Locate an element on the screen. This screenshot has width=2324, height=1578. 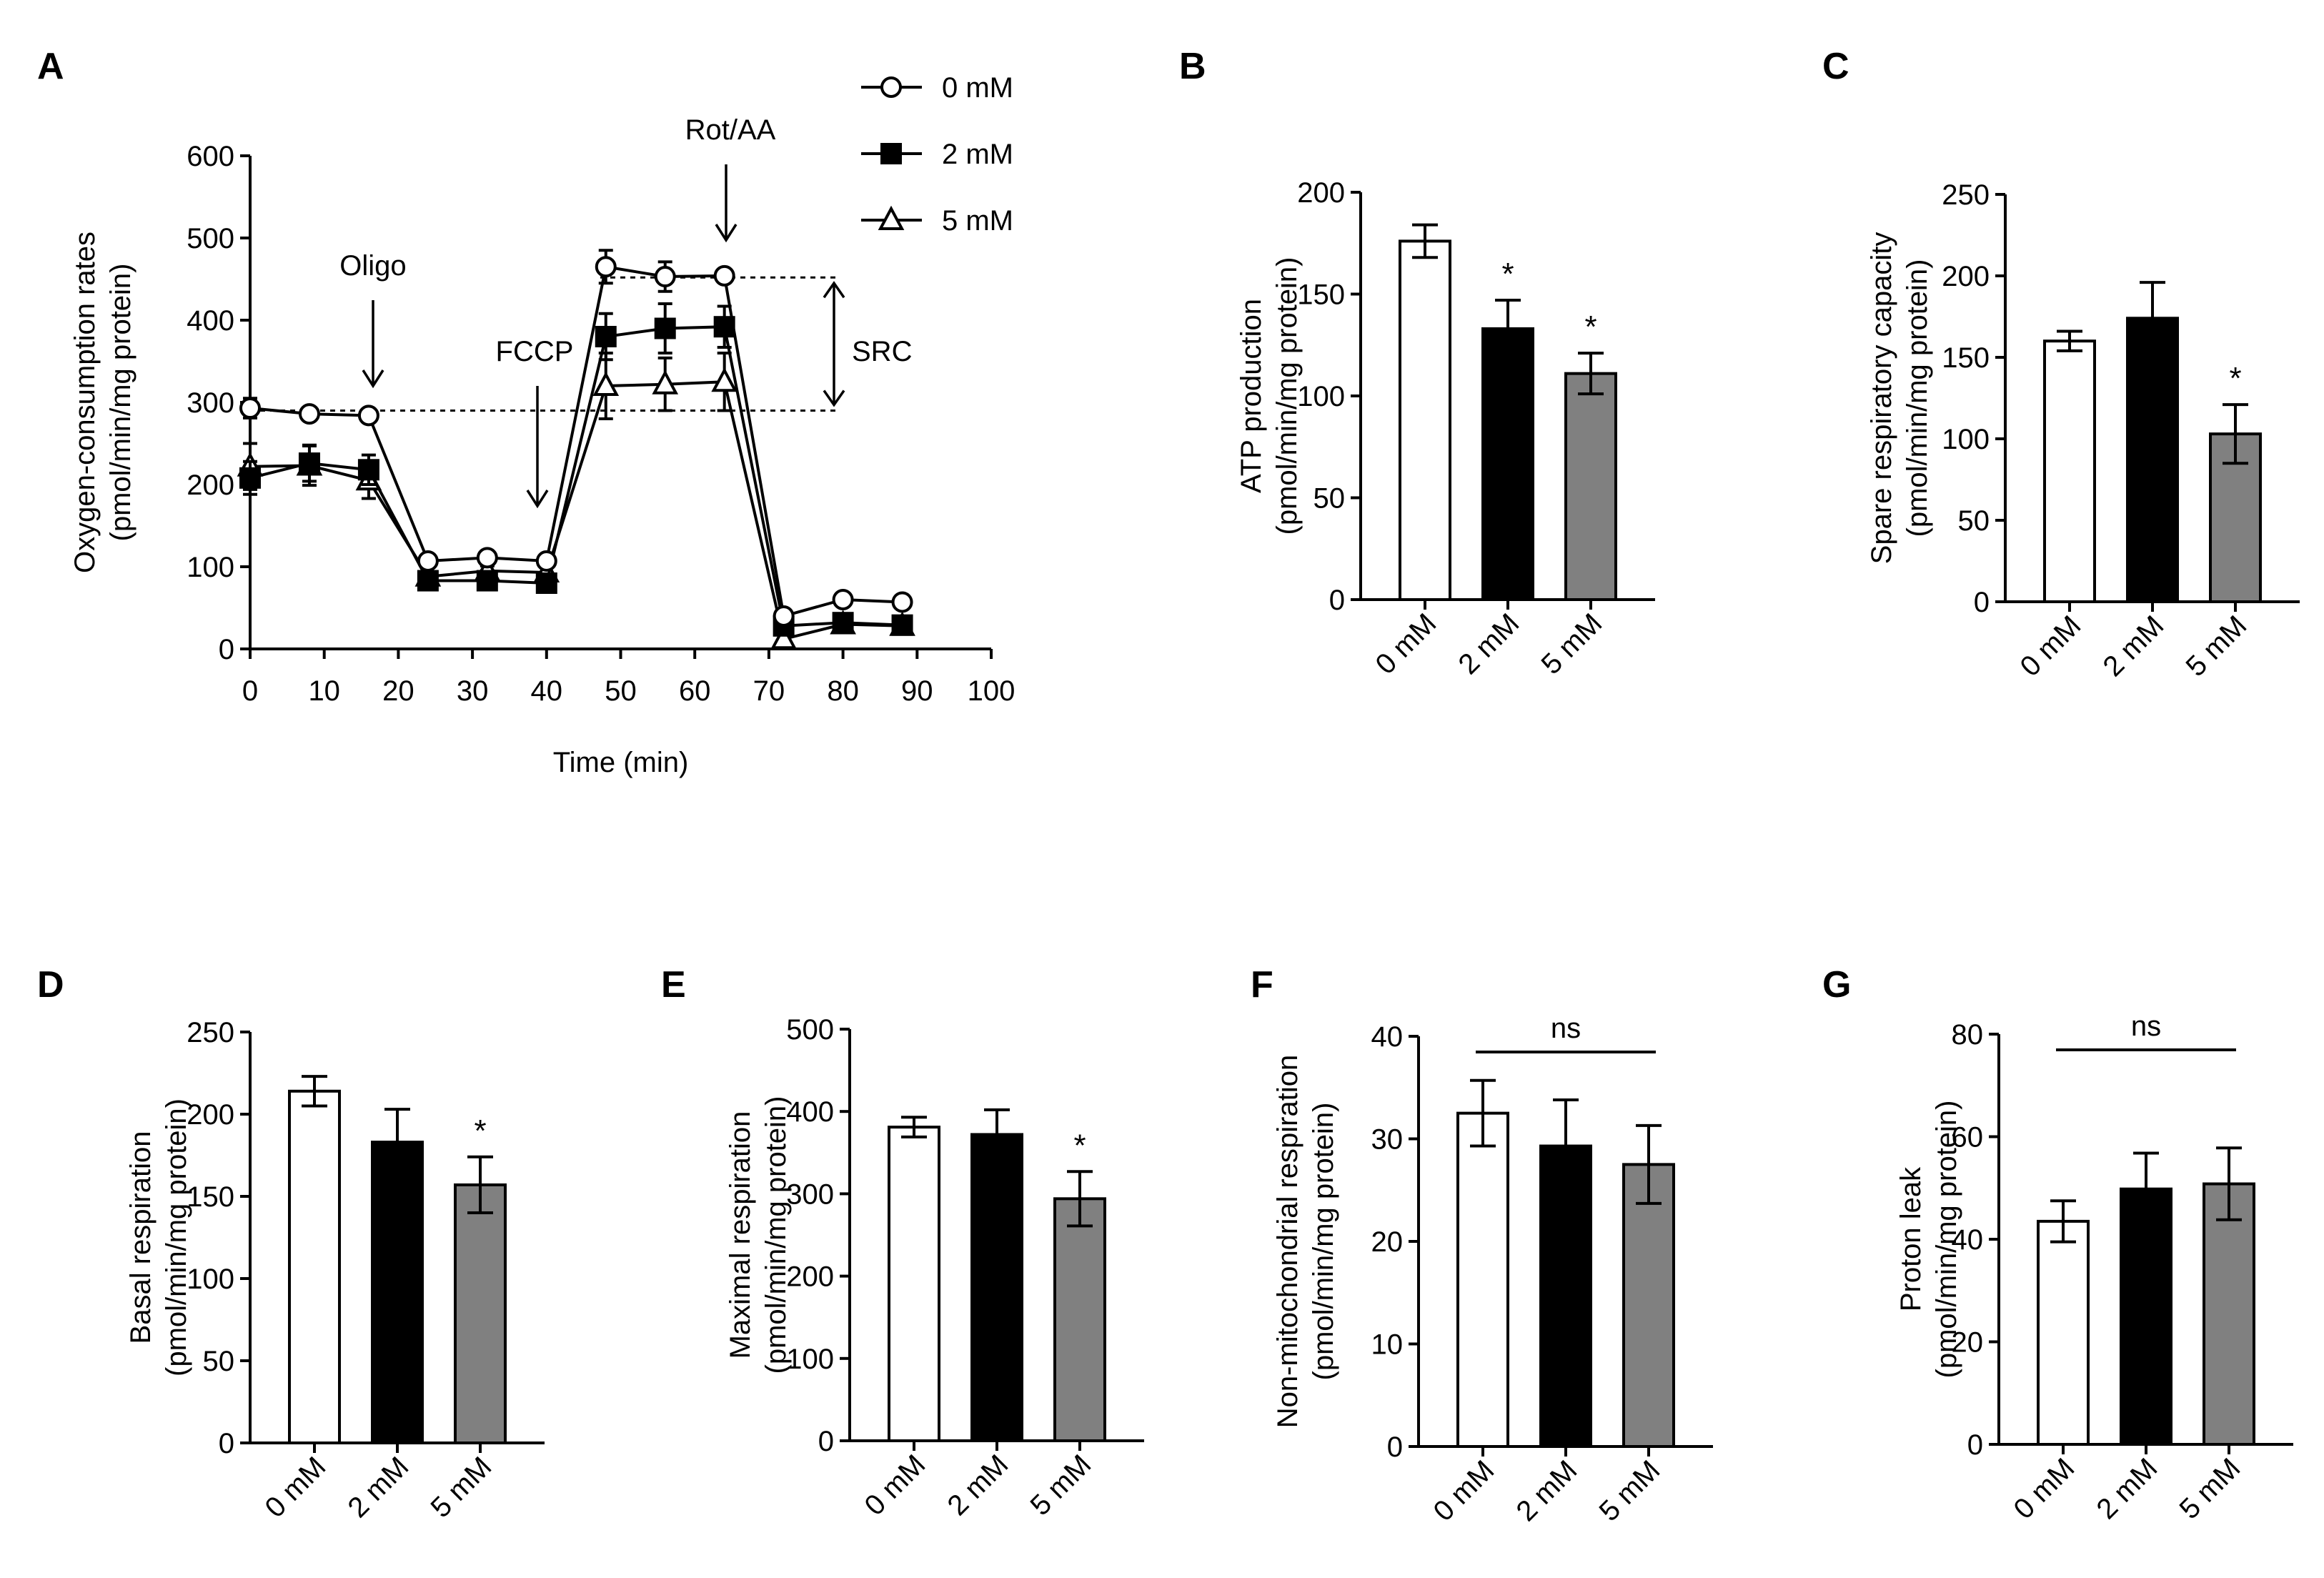
panel-g-y-tick-label: 0 is located at coordinates (1975, 1445).